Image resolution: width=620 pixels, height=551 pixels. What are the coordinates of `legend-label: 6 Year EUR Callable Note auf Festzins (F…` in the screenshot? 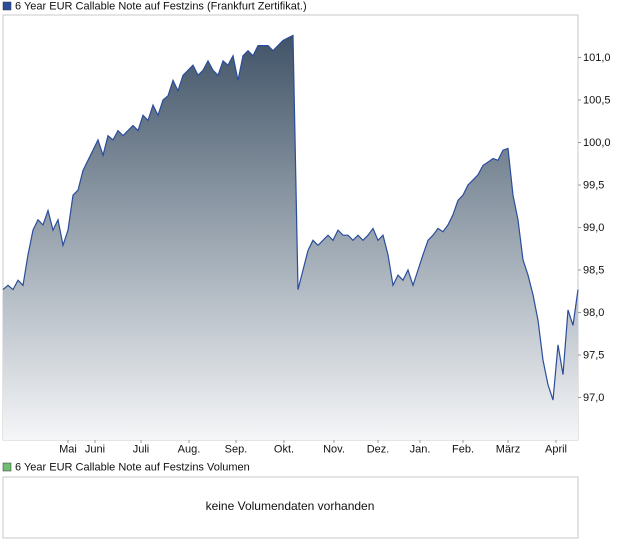 It's located at (161, 6).